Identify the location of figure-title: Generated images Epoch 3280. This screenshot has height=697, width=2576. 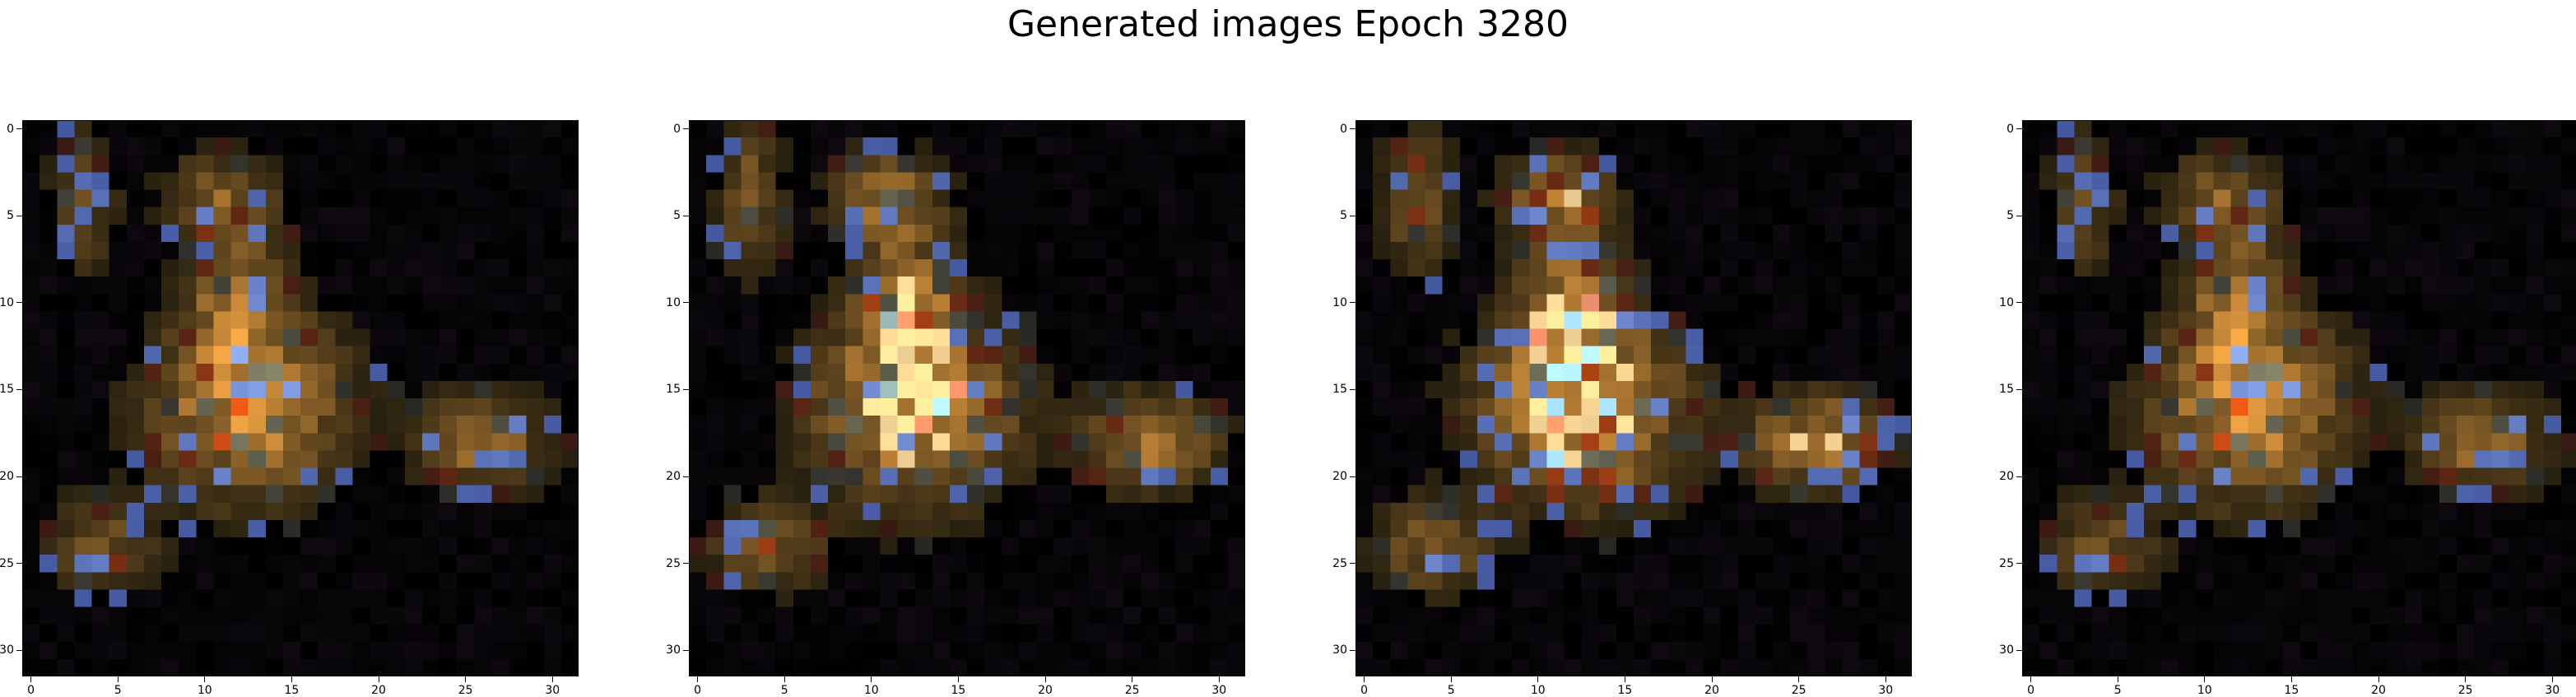
(1288, 24).